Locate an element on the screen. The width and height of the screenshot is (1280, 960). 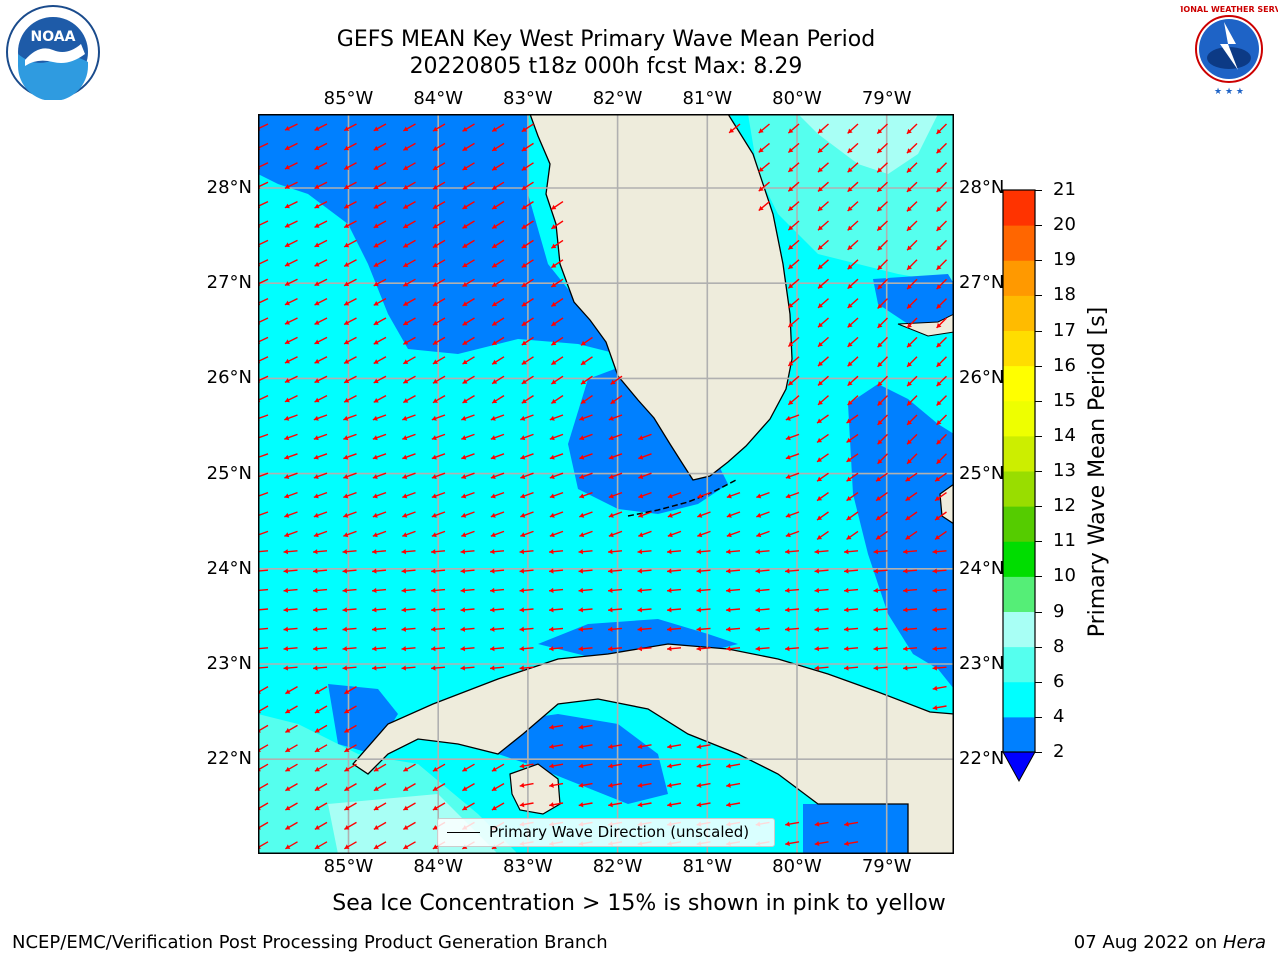
lat-label-right: 27°N is located at coordinates (982, 283).